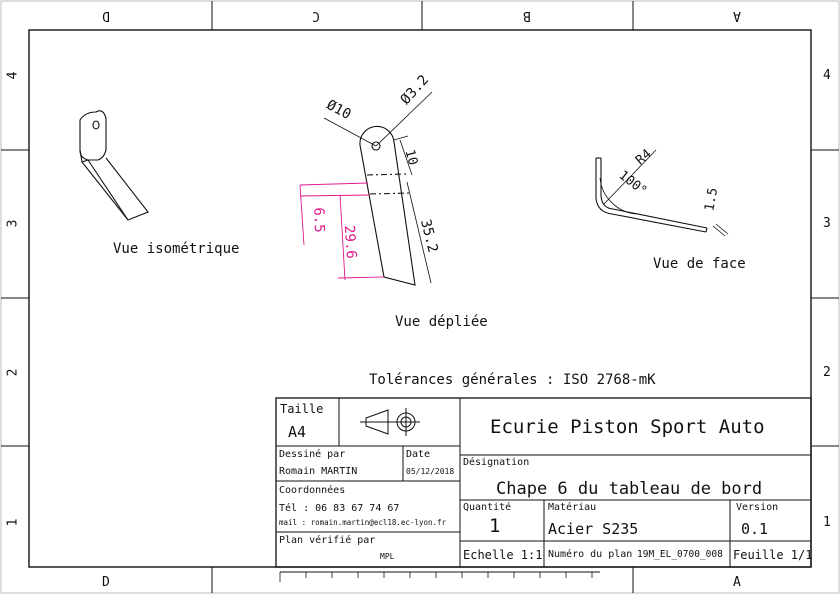 This screenshot has width=840, height=594. I want to click on drawn-by-value: Romain MARTIN, so click(318, 471).